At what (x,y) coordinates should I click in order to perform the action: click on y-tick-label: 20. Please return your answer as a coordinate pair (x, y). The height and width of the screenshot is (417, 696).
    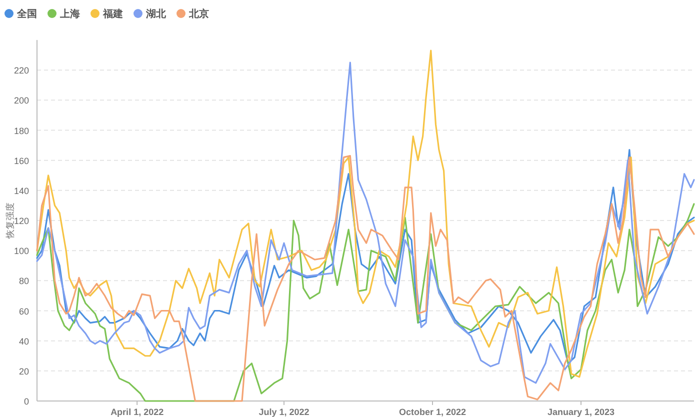
    Looking at the image, I should click on (23, 371).